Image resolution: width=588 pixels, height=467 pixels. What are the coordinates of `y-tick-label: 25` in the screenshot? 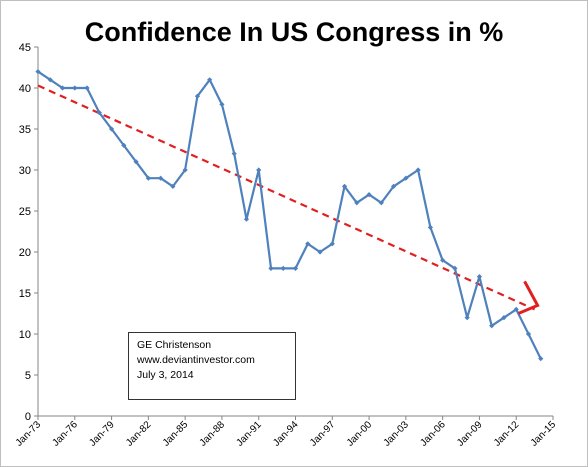 It's located at (25, 212).